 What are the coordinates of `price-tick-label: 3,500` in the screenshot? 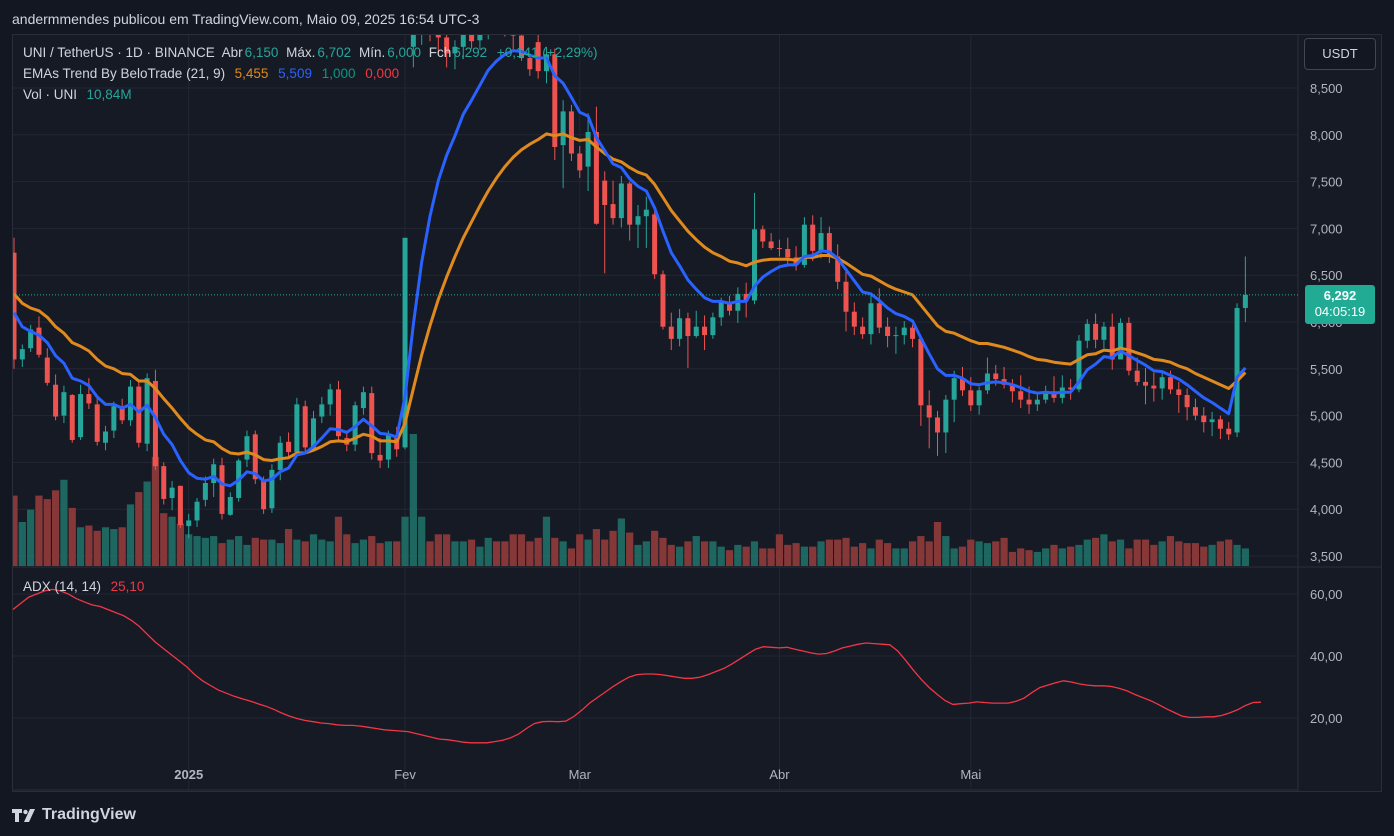 It's located at (1326, 556).